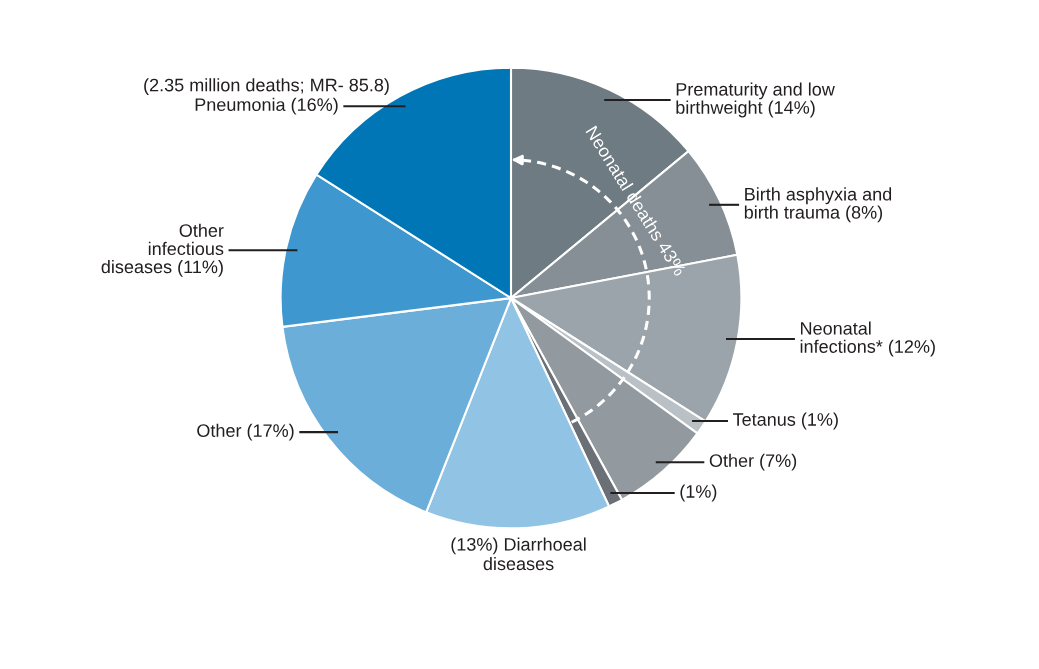 The height and width of the screenshot is (669, 1039). Describe the element at coordinates (698, 493) in the screenshot. I see `slice-label: (1%)` at that location.